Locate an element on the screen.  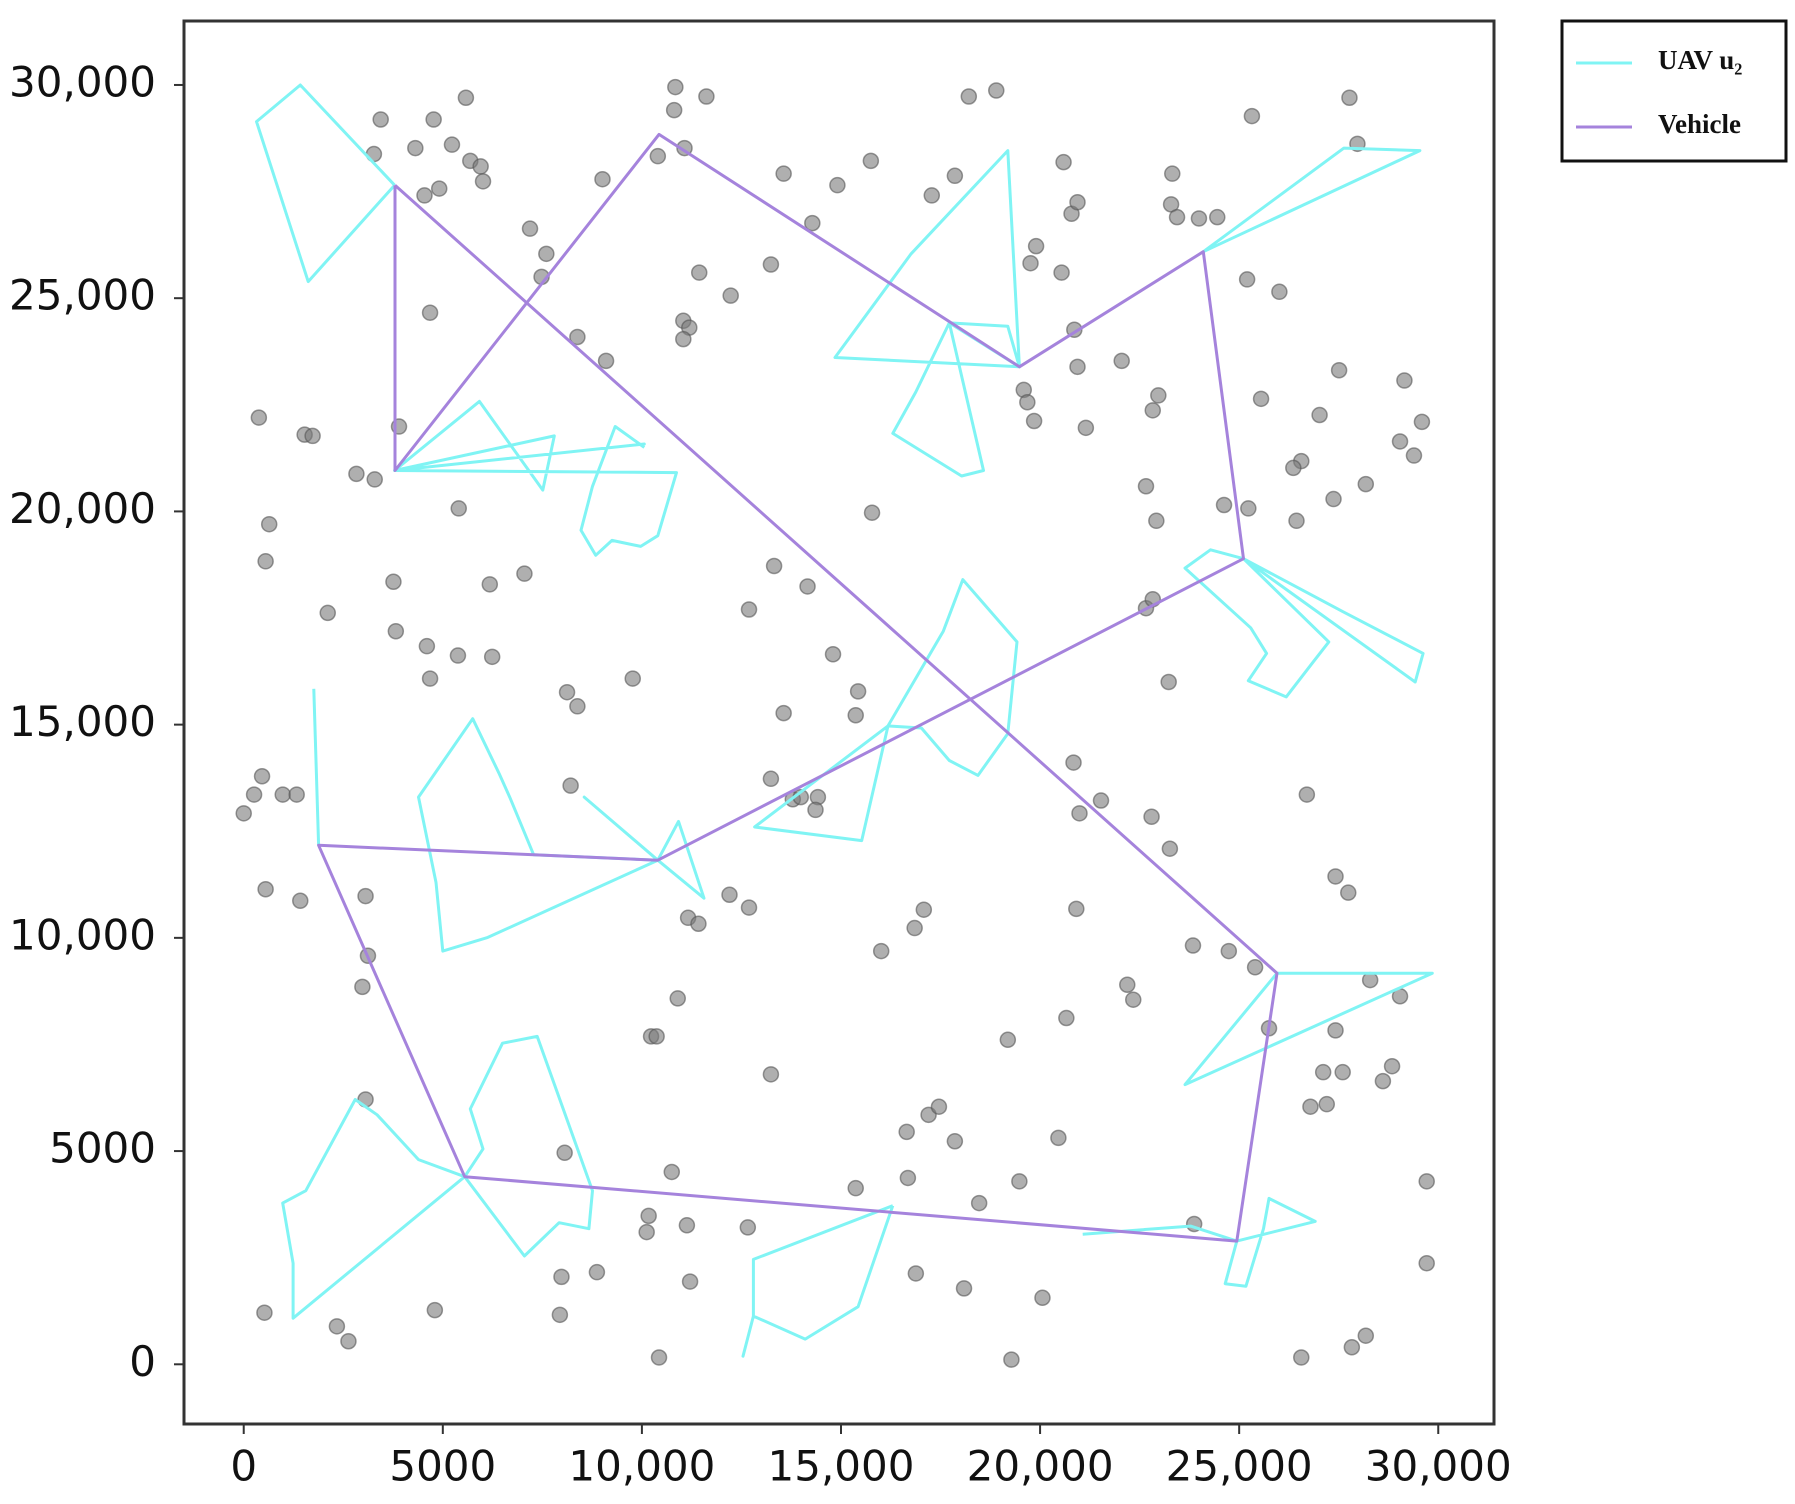
legend-label: UAV u₂ is located at coordinates (1700, 60).